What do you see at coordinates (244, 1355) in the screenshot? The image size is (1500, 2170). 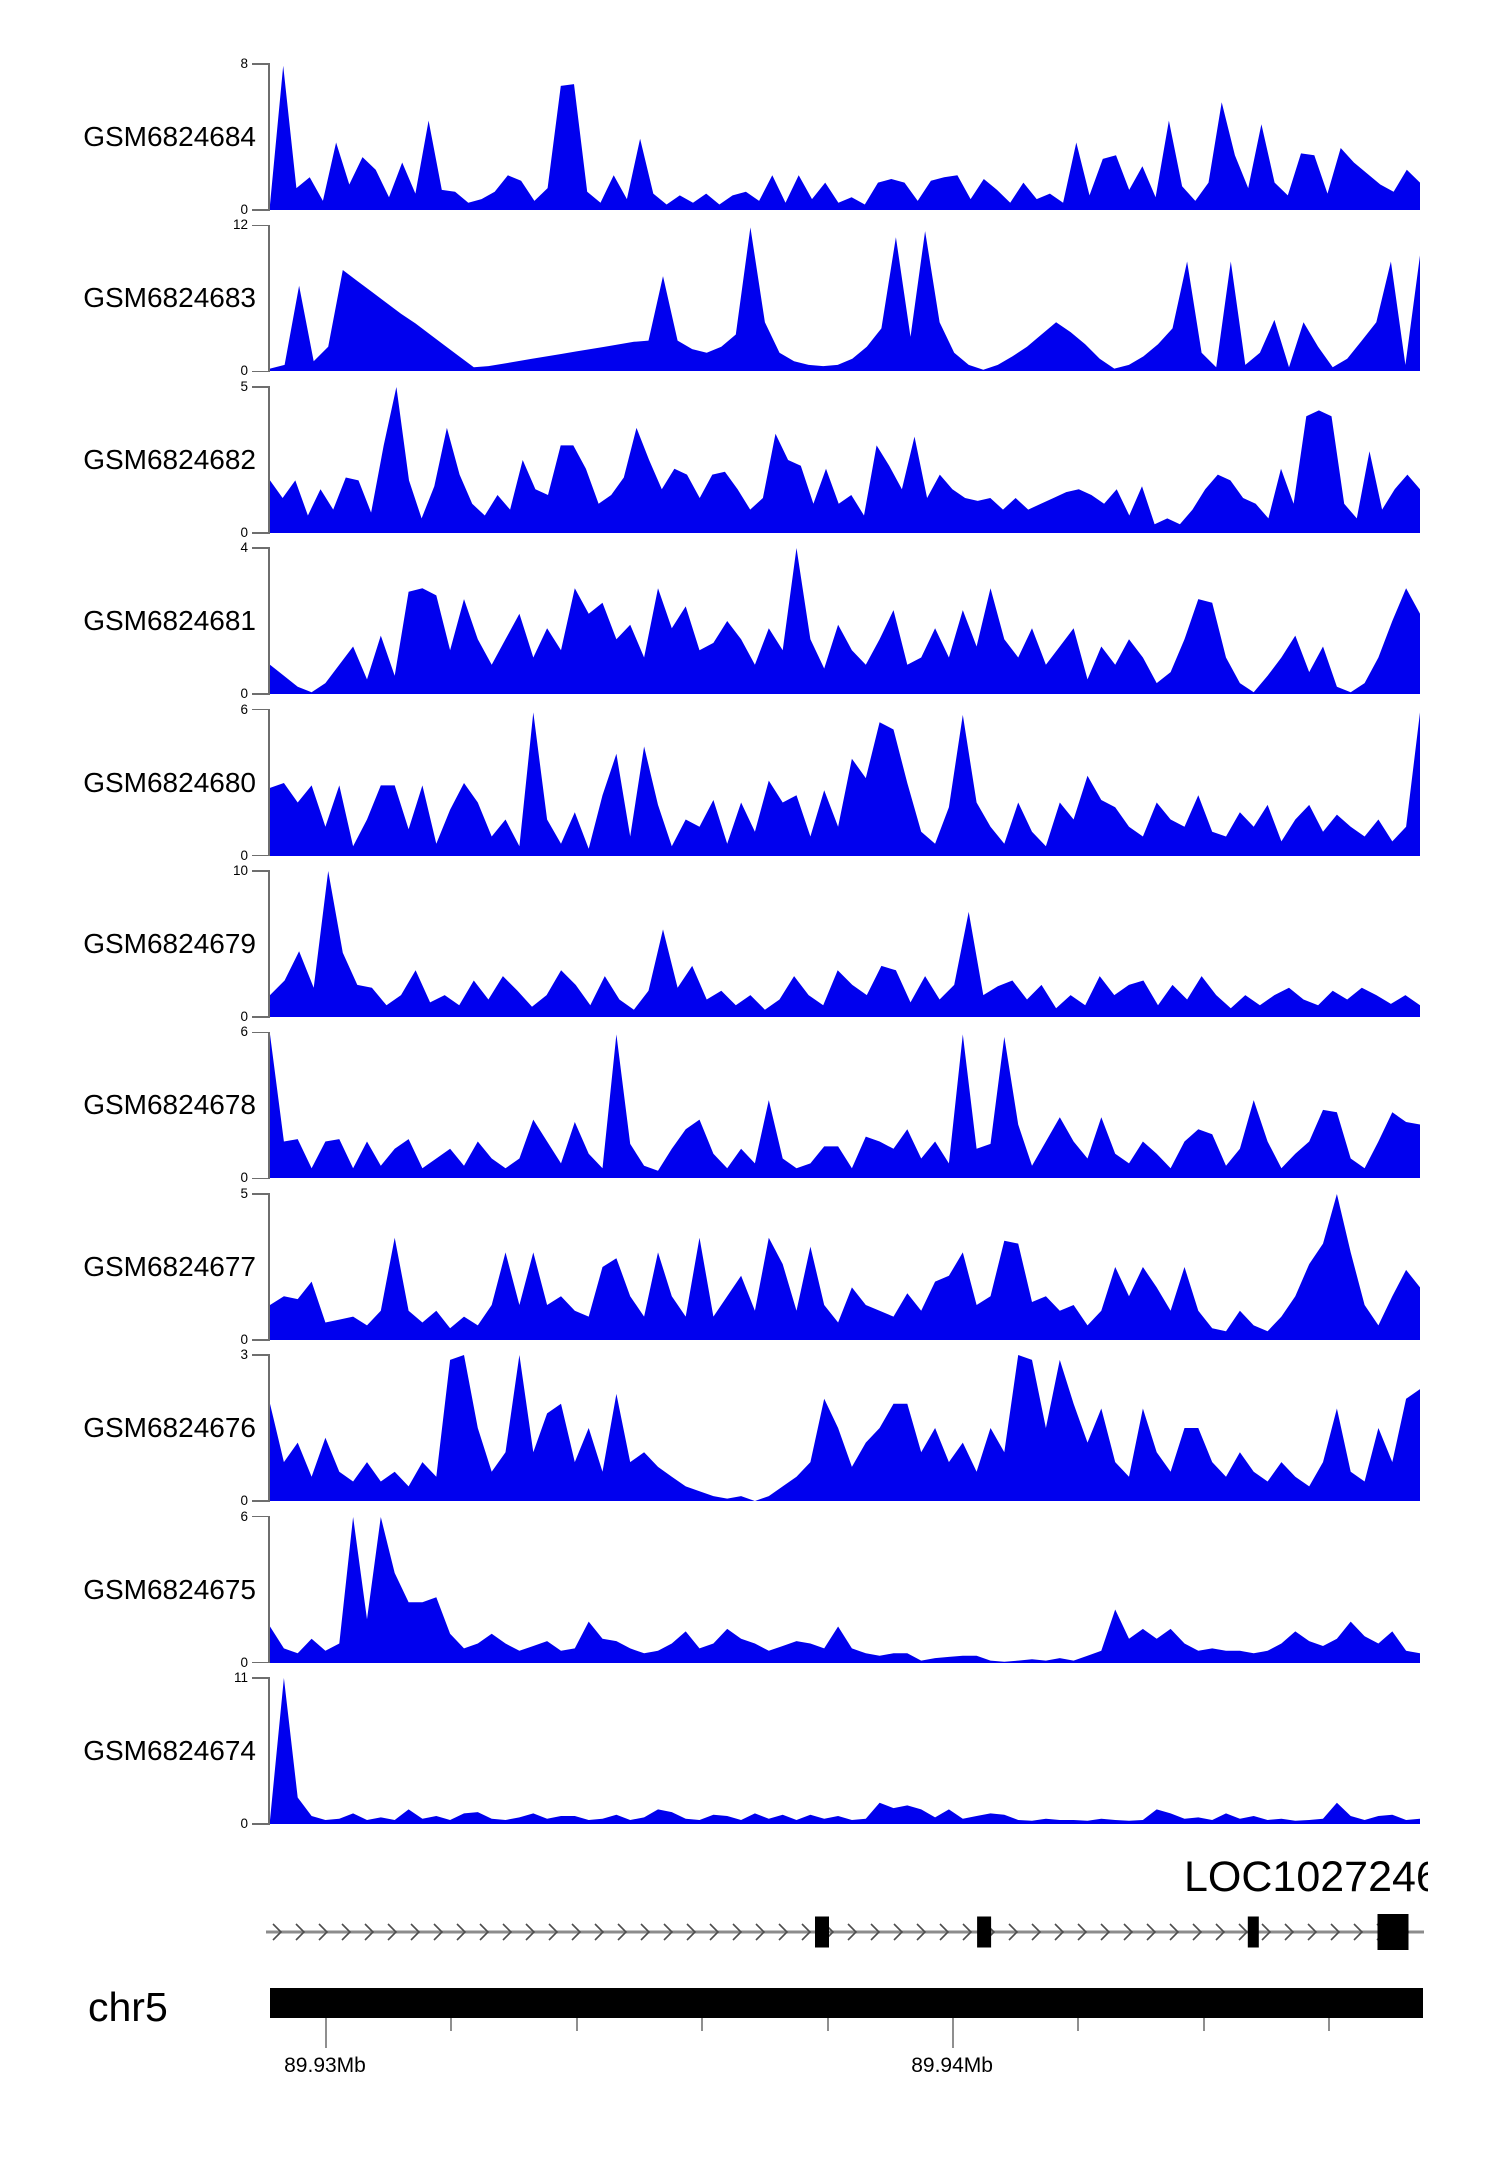 I see `y-axis-max-label: 3` at bounding box center [244, 1355].